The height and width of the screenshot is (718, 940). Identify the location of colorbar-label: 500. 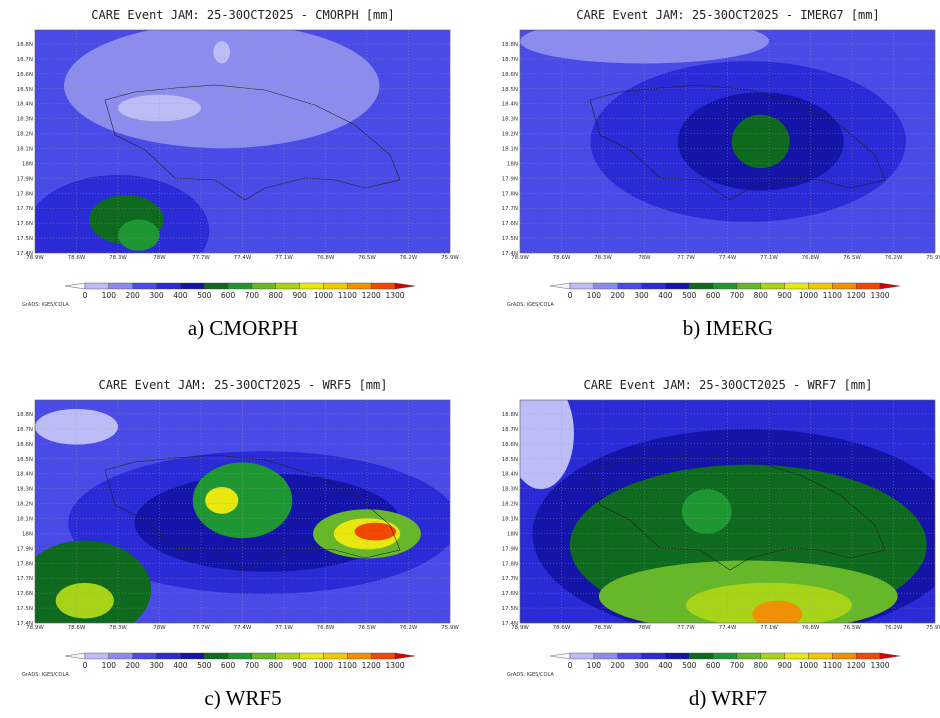
(689, 295).